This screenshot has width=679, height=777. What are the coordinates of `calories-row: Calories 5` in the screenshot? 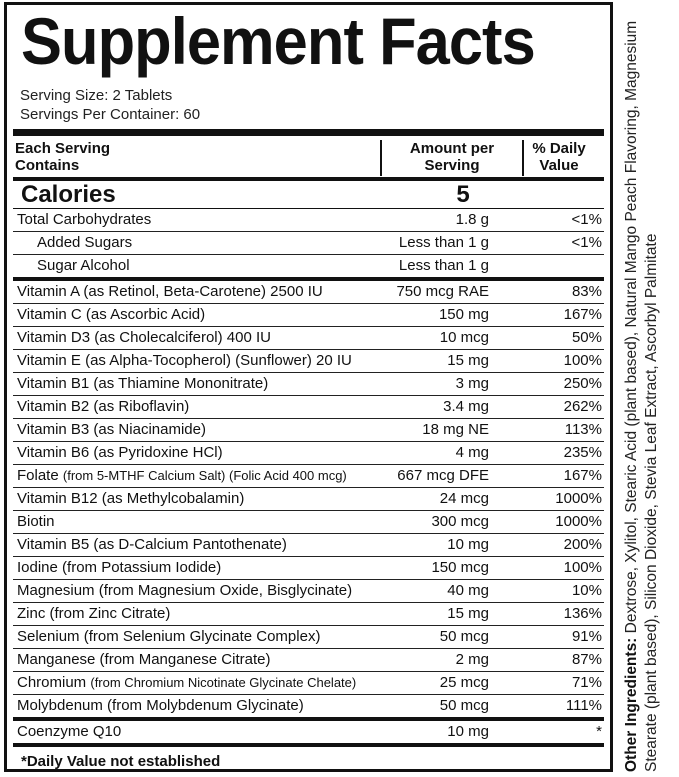 It's located at (308, 195).